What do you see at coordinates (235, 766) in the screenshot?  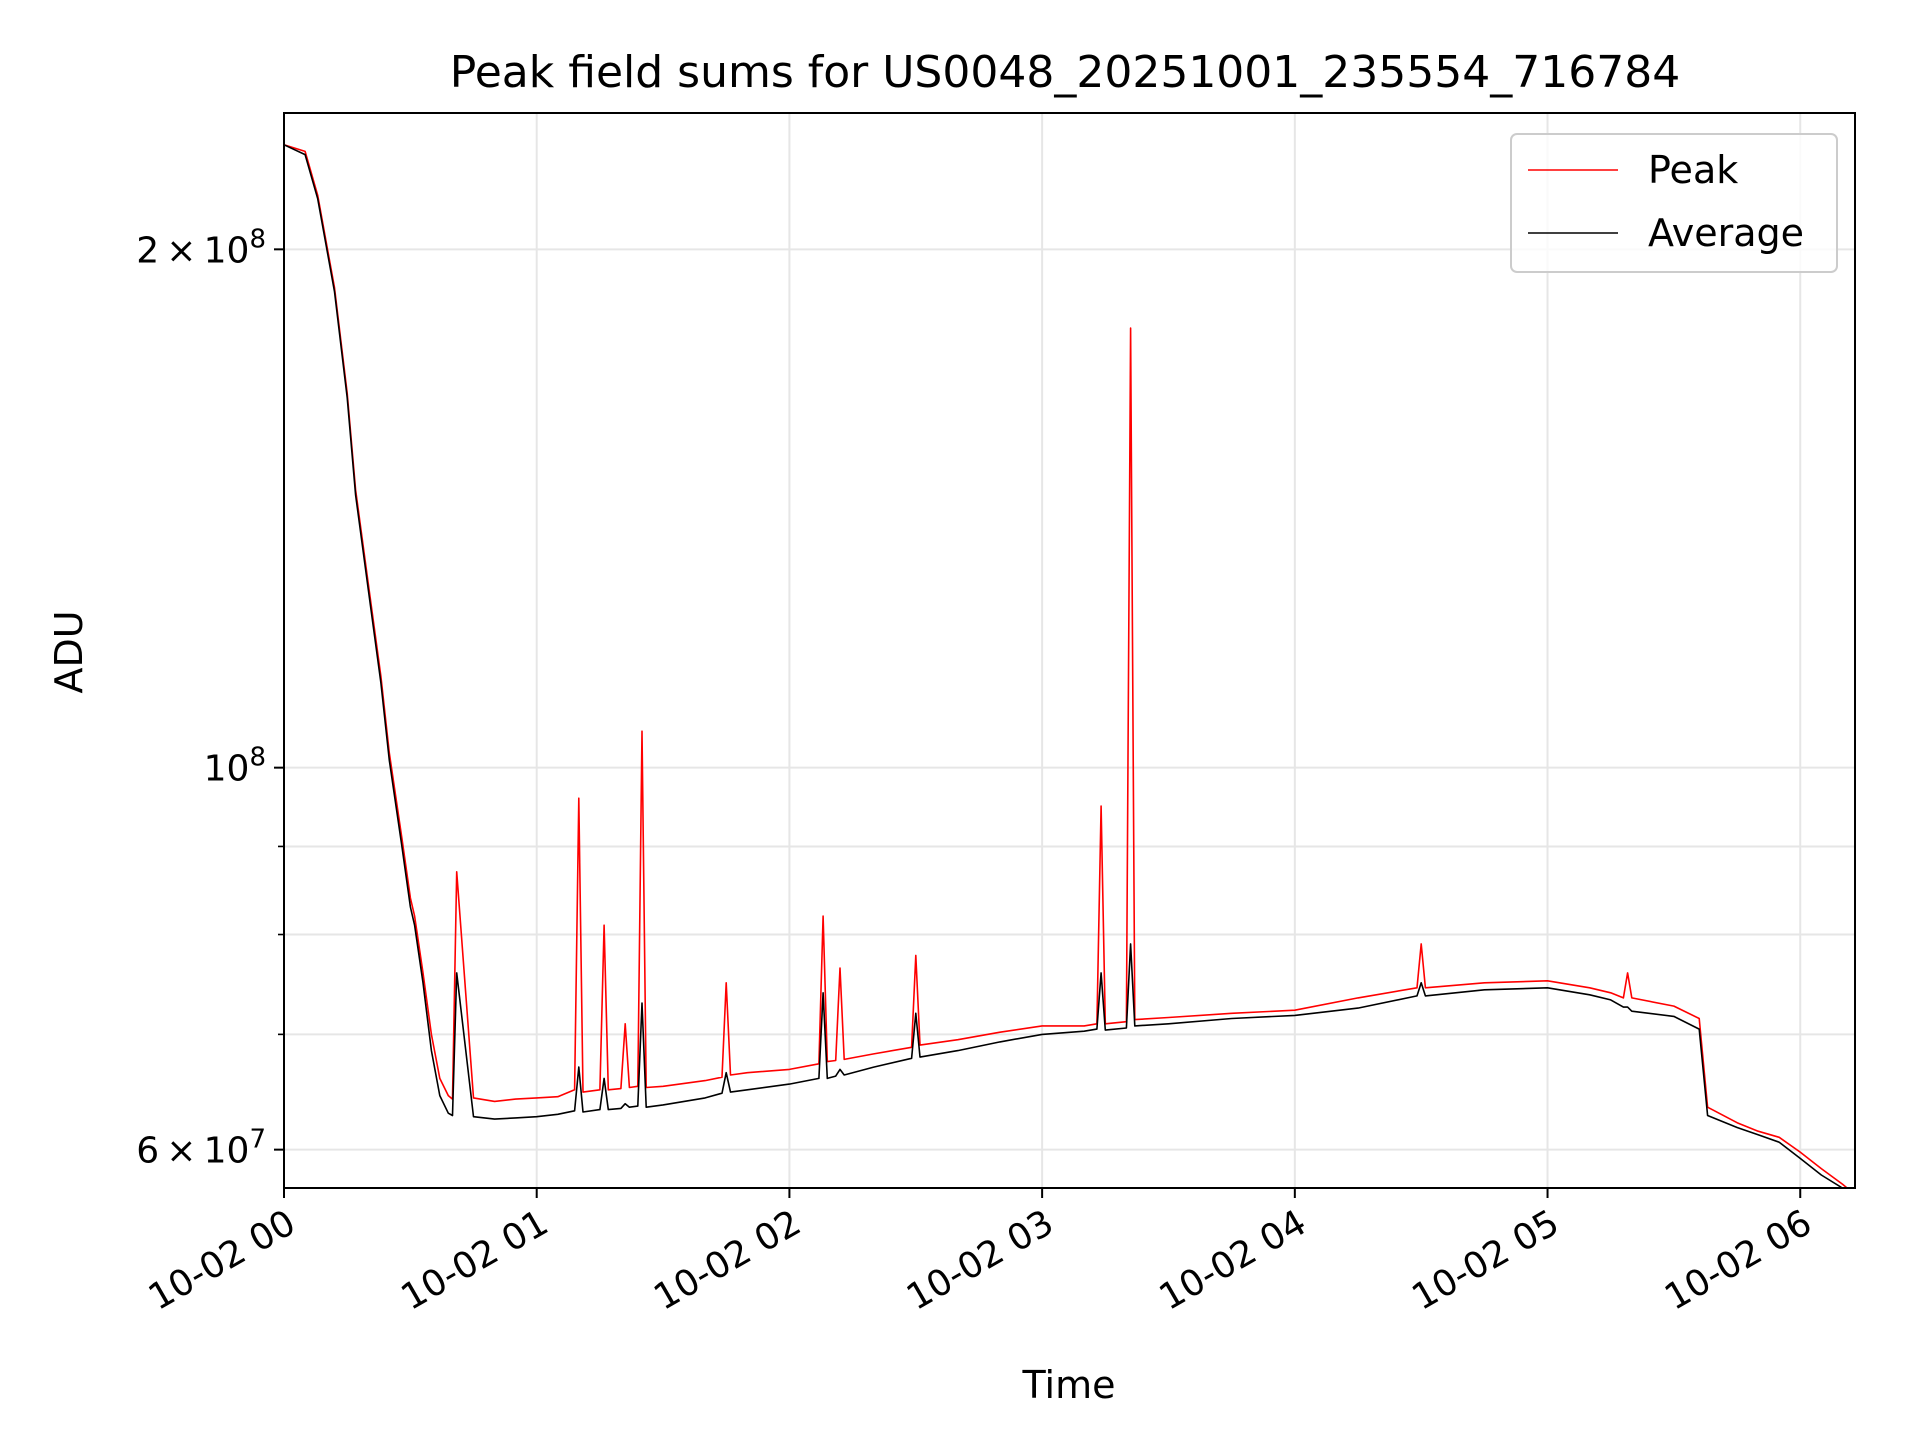 I see `y-tick-label: 108` at bounding box center [235, 766].